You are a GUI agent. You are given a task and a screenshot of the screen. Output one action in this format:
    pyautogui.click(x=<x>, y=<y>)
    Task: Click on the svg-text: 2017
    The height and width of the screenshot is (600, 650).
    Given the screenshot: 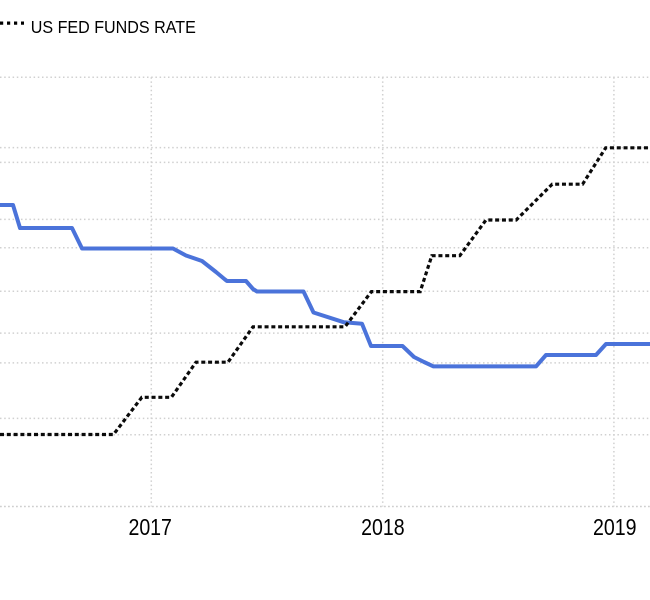 What is the action you would take?
    pyautogui.click(x=150, y=527)
    